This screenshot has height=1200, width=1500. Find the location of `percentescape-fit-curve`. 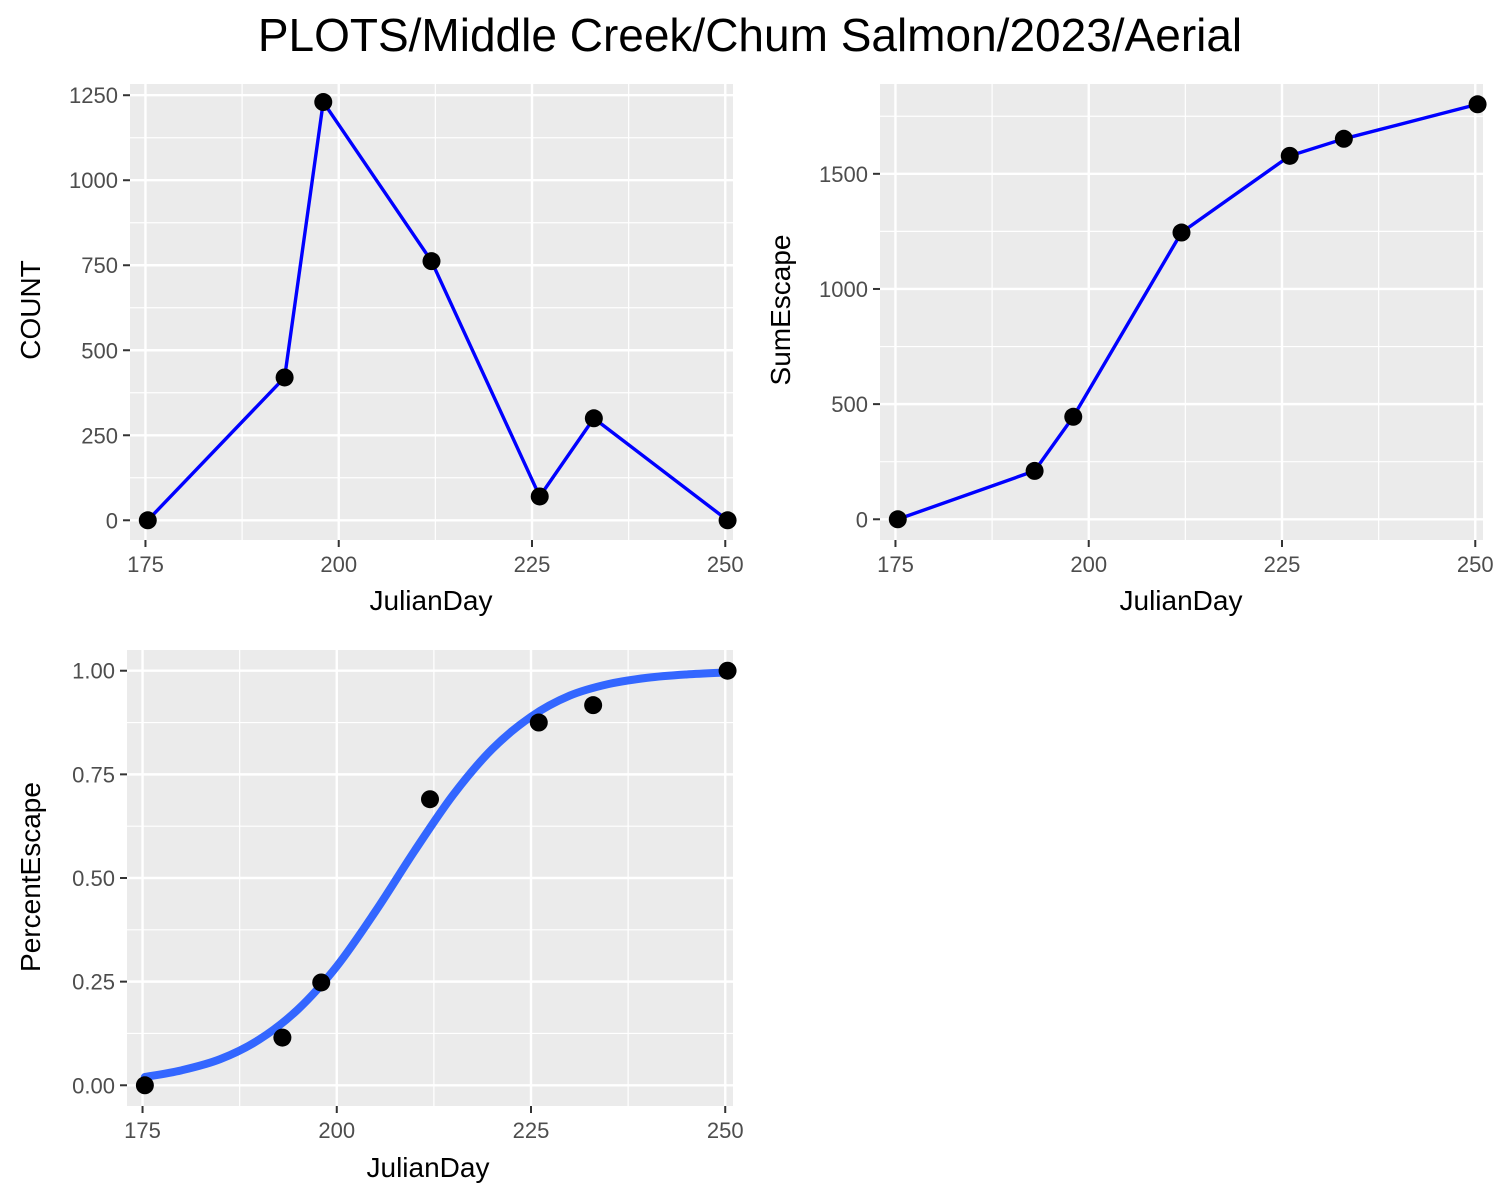

percentescape-fit-curve is located at coordinates (436, 874).